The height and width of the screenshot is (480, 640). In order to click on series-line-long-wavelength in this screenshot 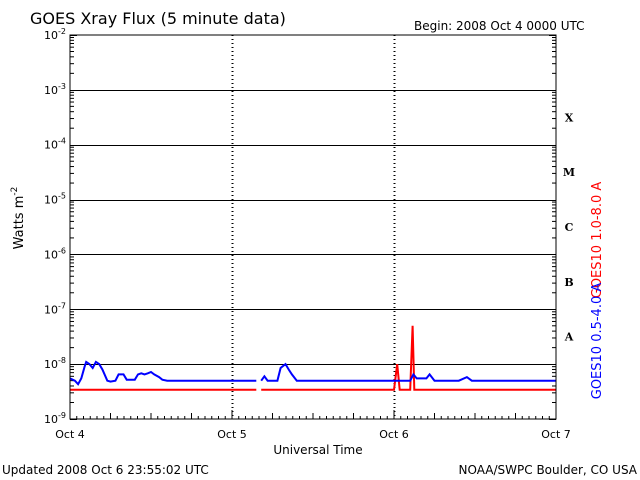, I will do `click(313, 358)`.